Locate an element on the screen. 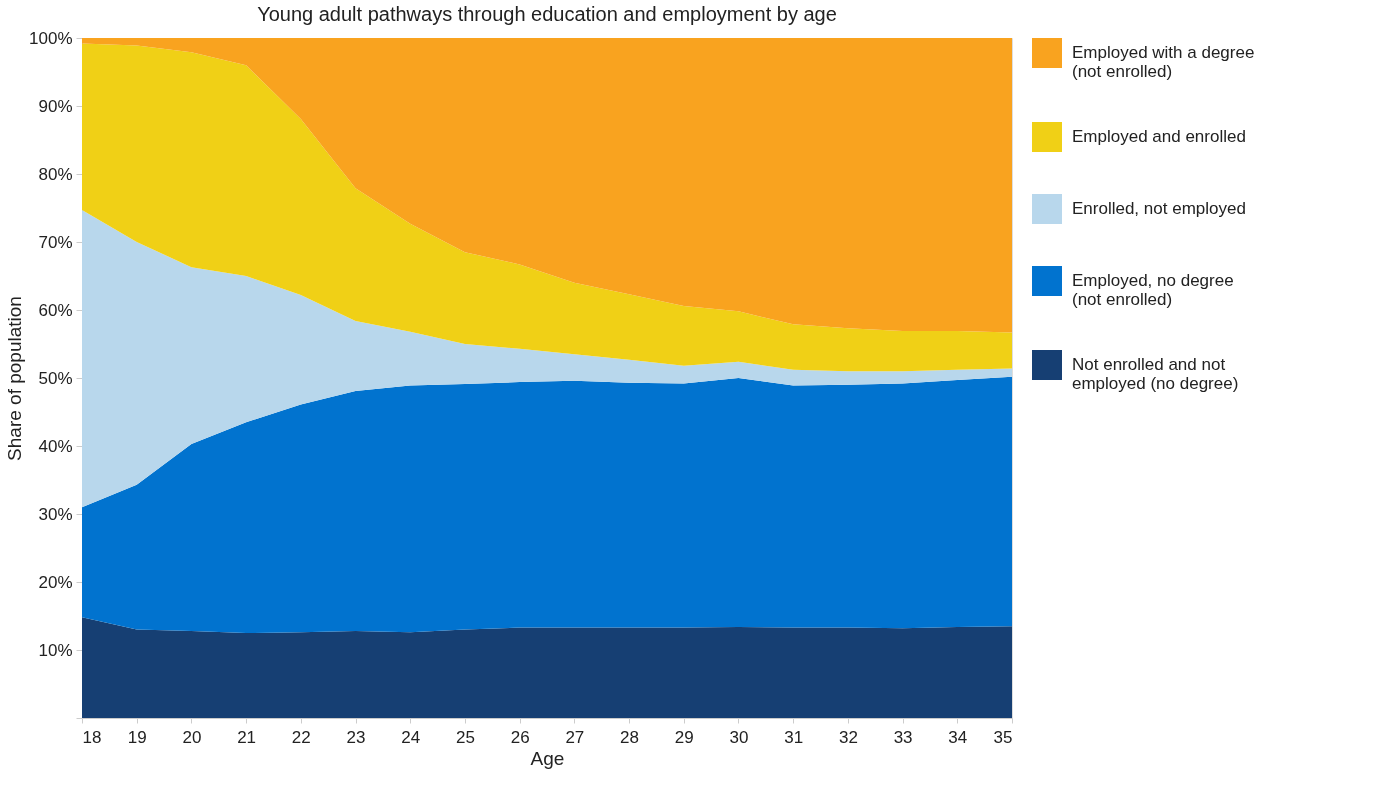 The image size is (1385, 812). x-tick-label: 31 is located at coordinates (794, 737).